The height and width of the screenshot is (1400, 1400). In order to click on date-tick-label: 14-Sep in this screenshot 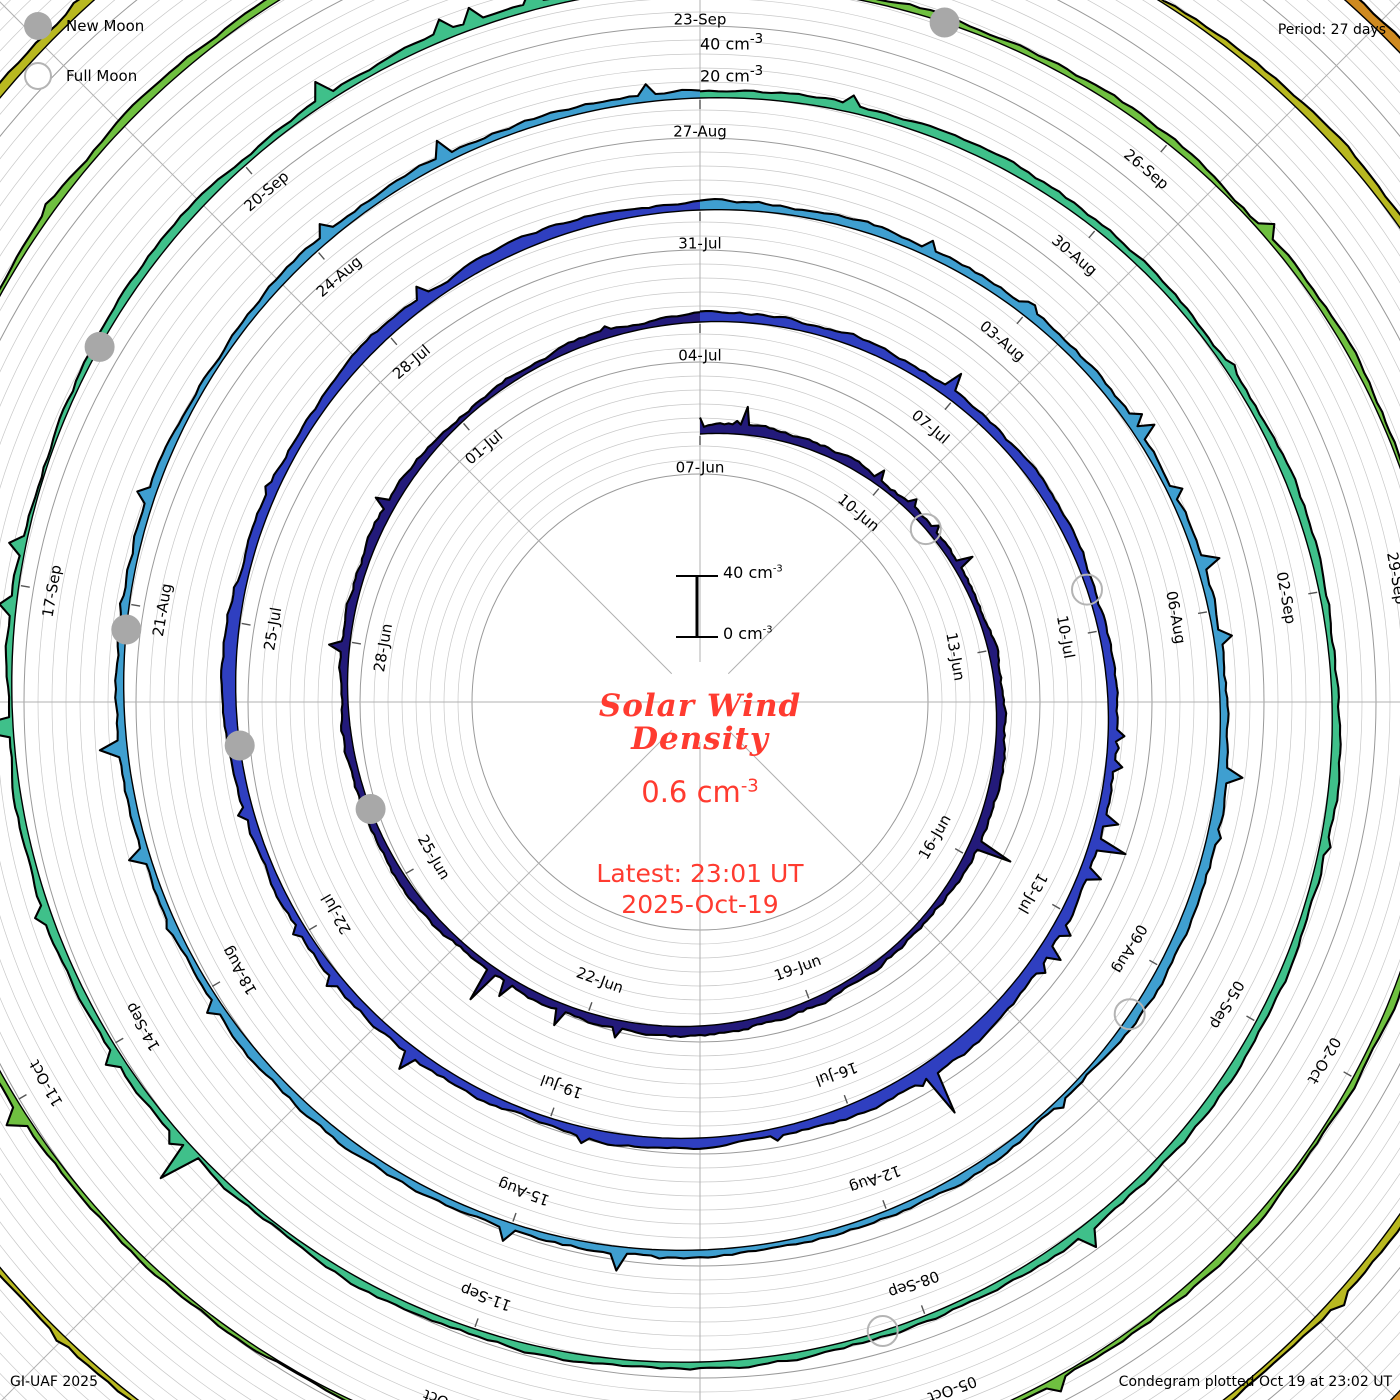, I will do `click(143, 1027)`.